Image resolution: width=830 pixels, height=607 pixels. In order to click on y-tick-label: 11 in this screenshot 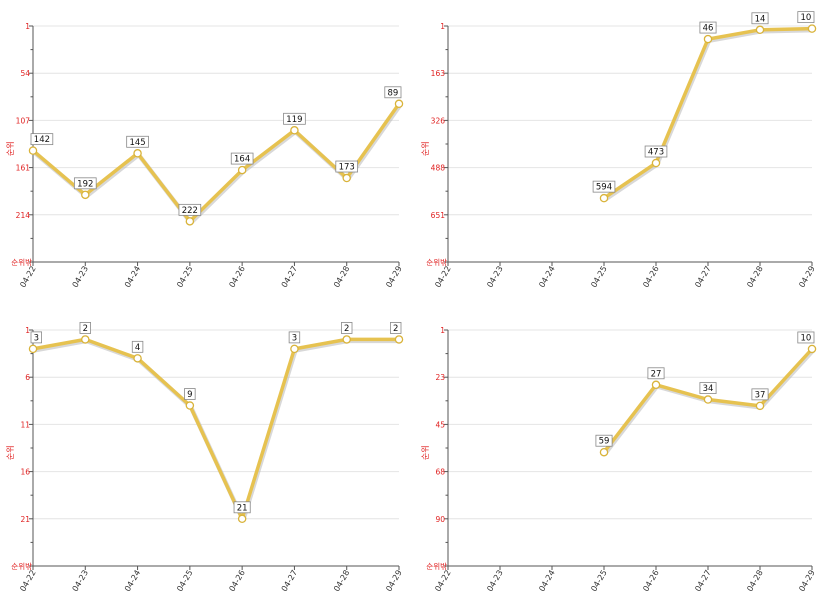, I will do `click(25, 424)`.